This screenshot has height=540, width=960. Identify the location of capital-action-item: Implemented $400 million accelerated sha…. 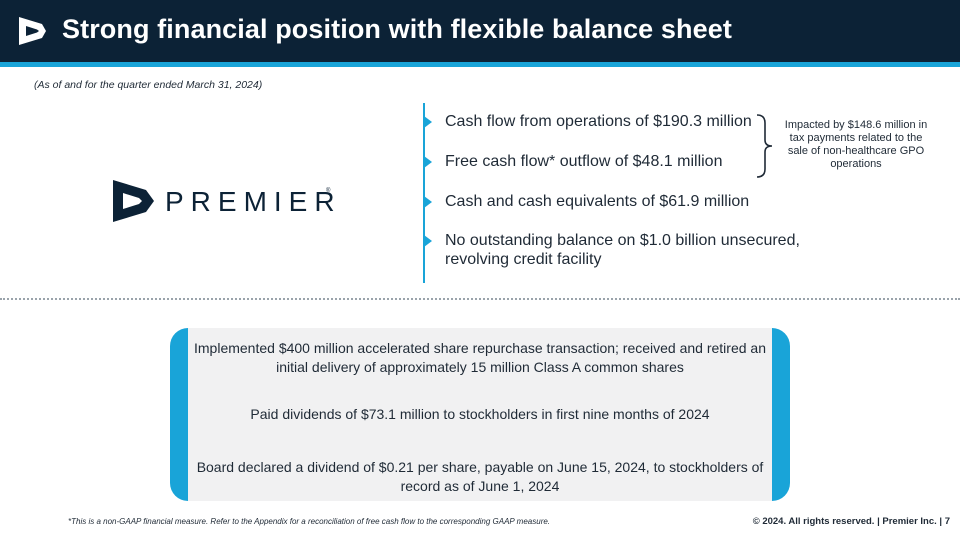
(480, 357).